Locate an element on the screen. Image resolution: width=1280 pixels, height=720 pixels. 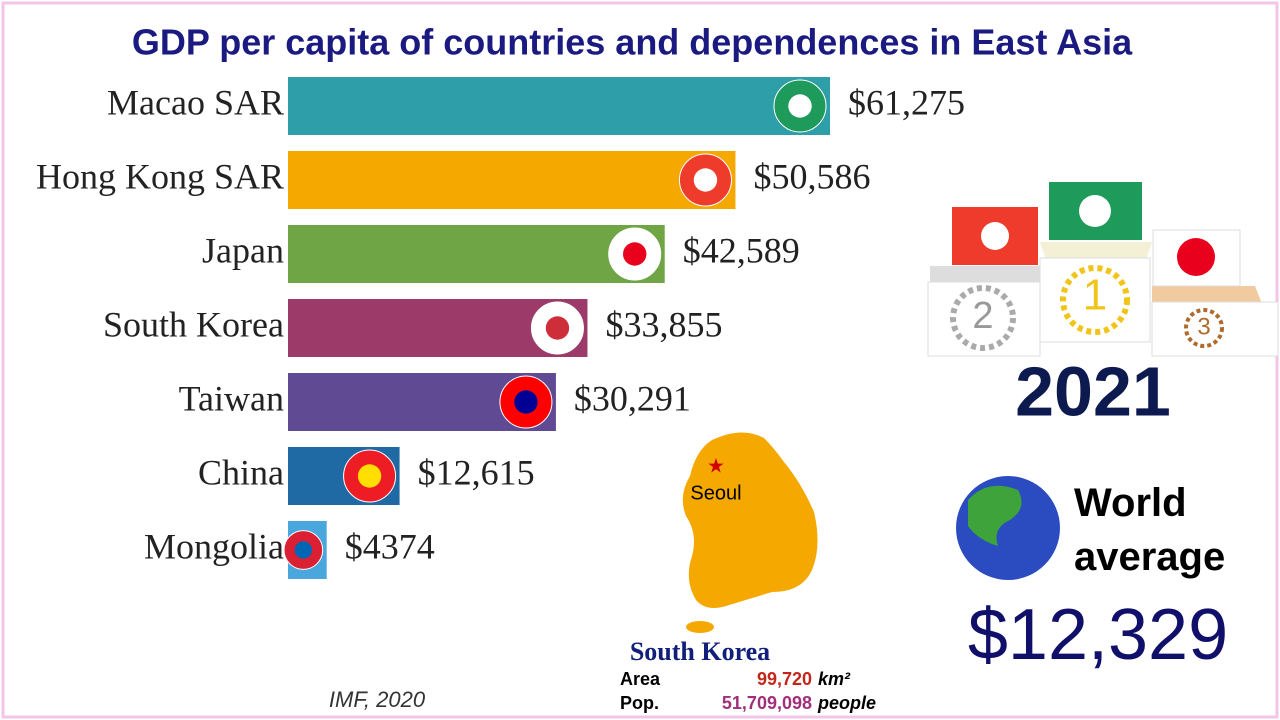
pop-unit: people is located at coordinates (846, 703).